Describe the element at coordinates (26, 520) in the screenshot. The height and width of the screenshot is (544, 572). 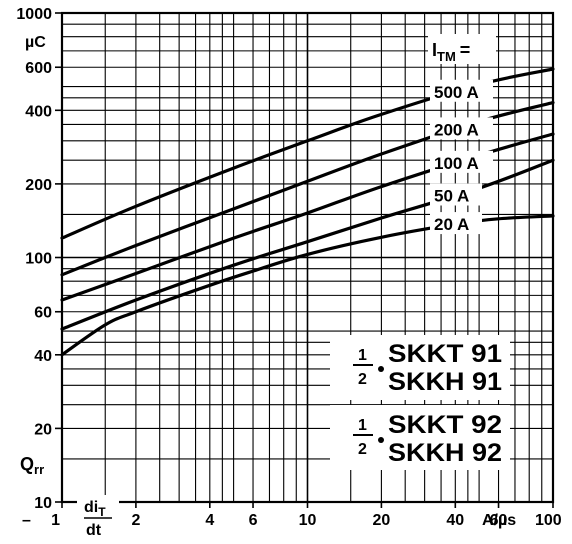
I see `x-symbol-dash: –` at that location.